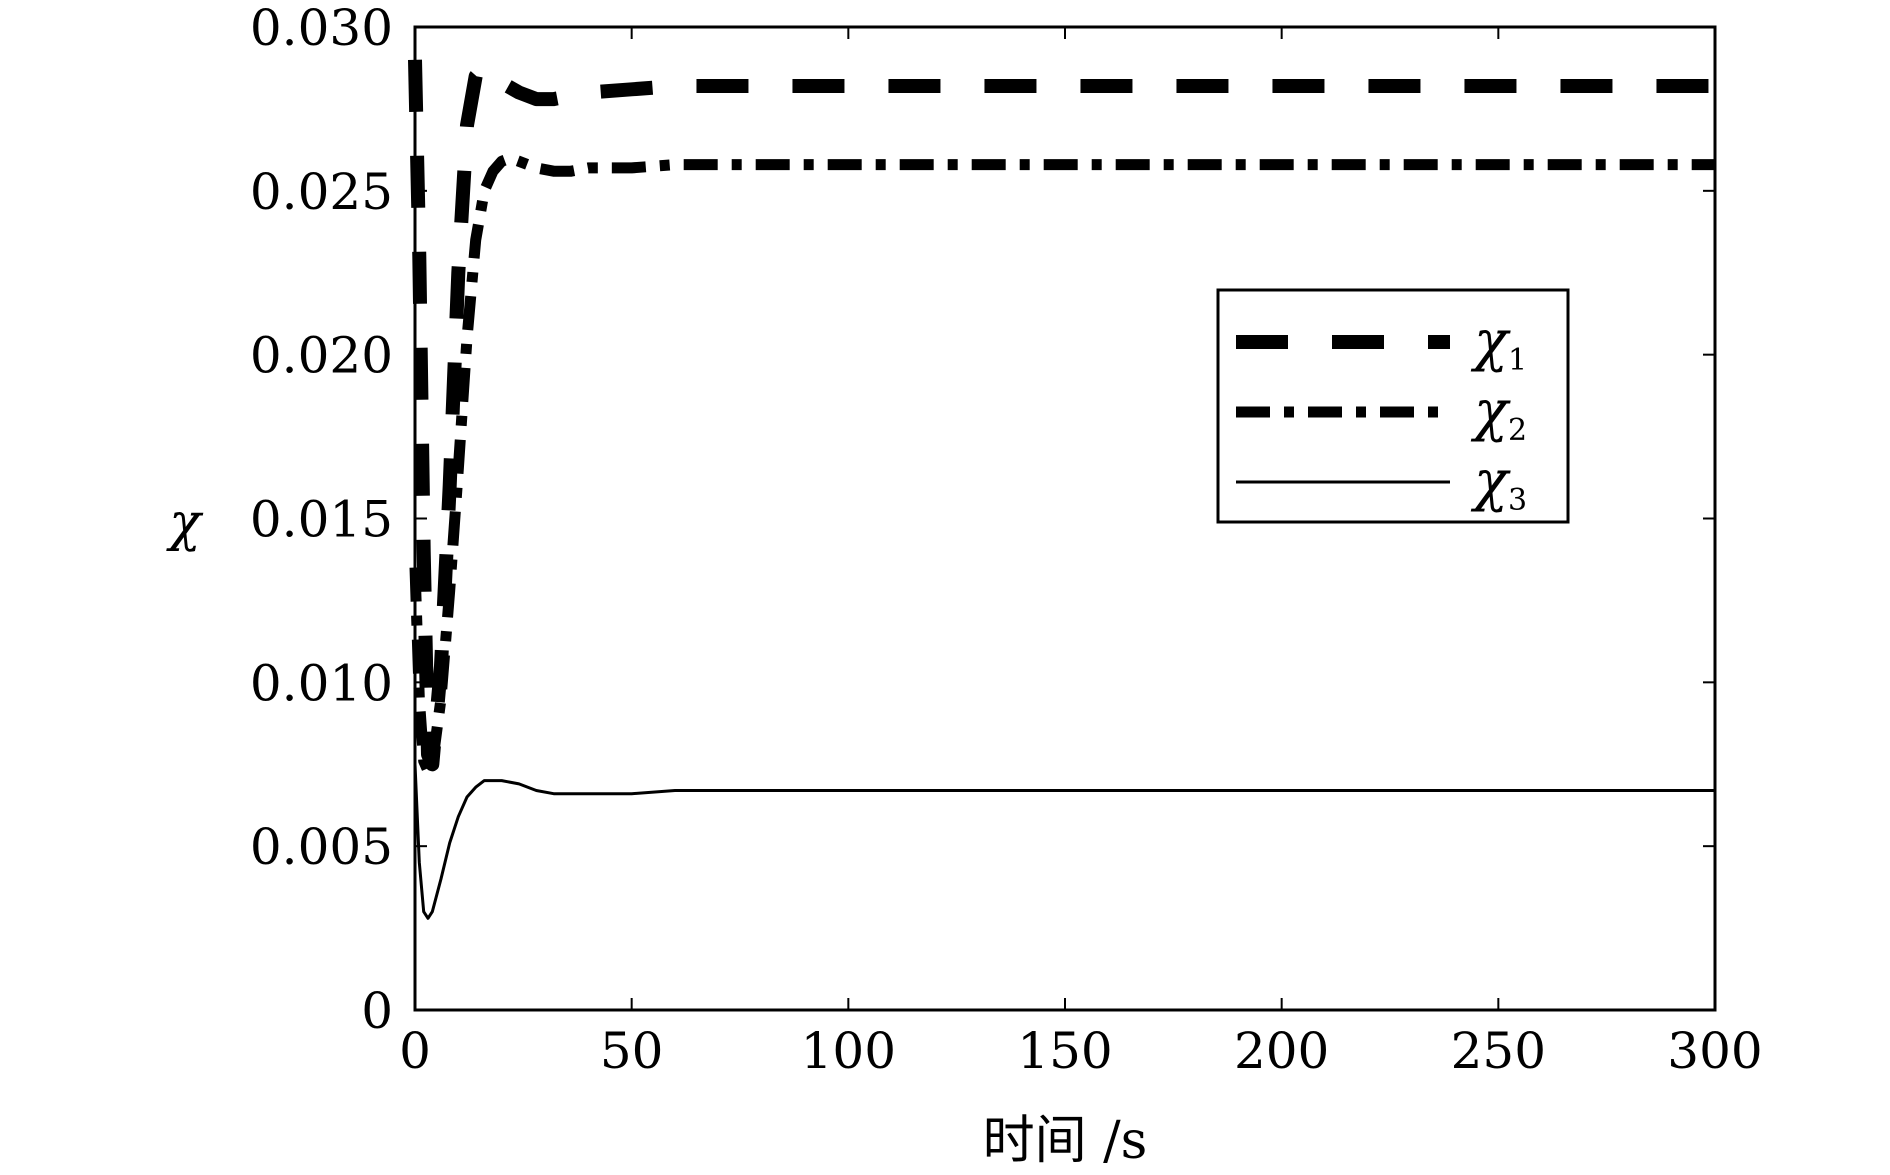 The height and width of the screenshot is (1175, 1890). What do you see at coordinates (1064, 1051) in the screenshot?
I see `x-tick-label: 150` at bounding box center [1064, 1051].